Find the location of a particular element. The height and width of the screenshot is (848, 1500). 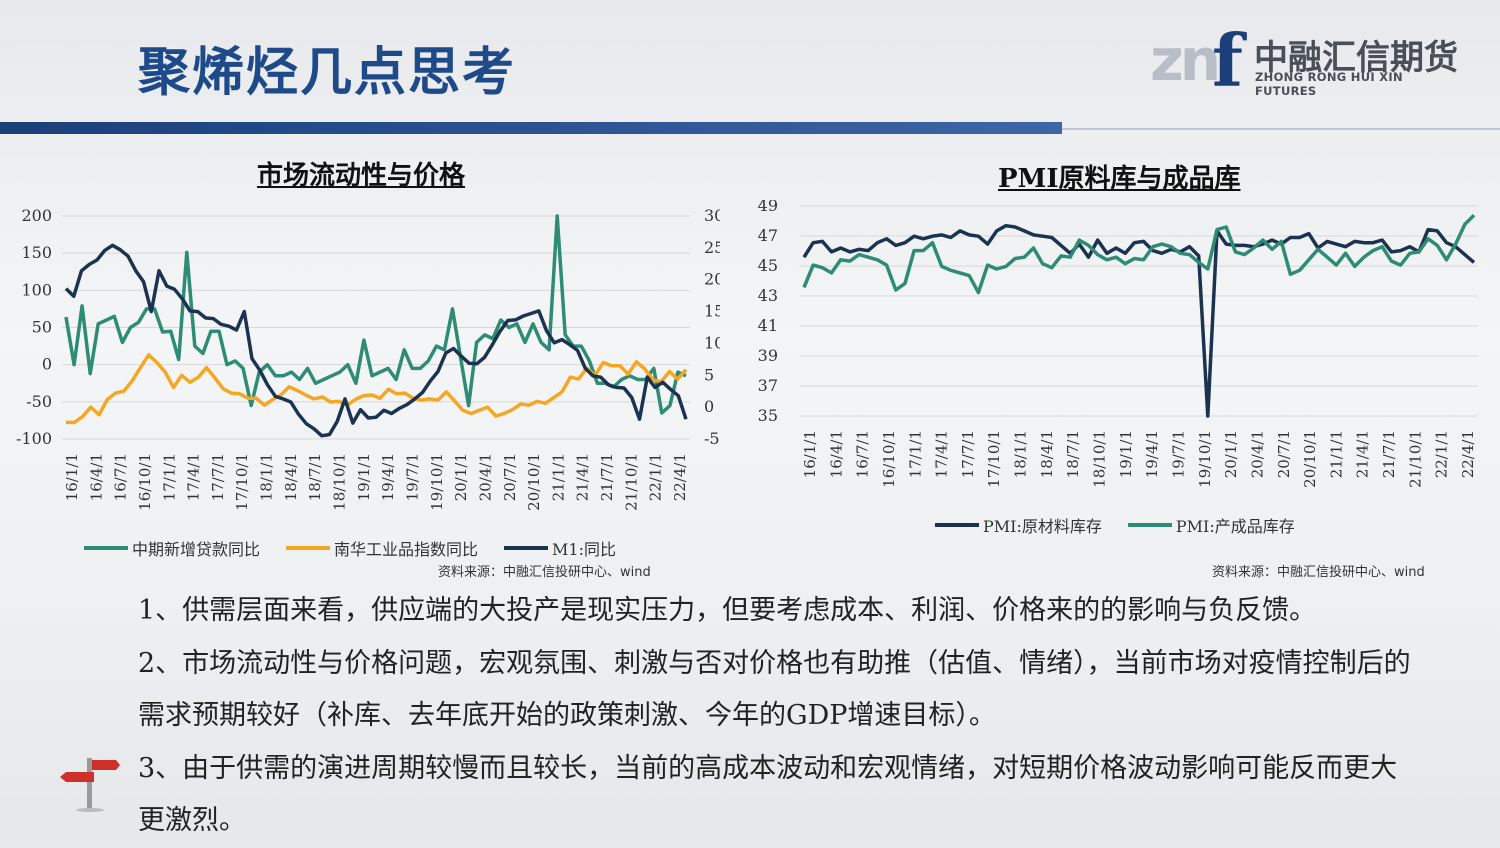

legend-item-finished-goods: PMI:产成品库存 is located at coordinates (1211, 525).